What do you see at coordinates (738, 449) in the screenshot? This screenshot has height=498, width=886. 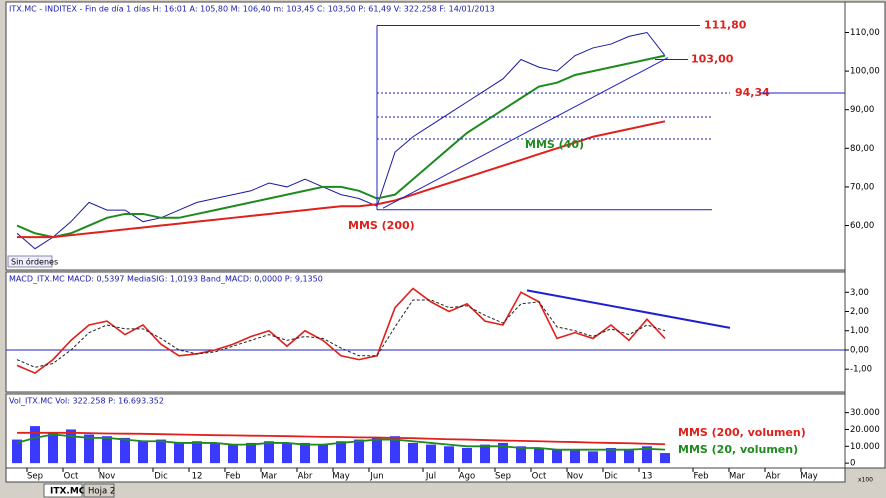 I see `legend-label: MMS (20, volumen)` at bounding box center [738, 449].